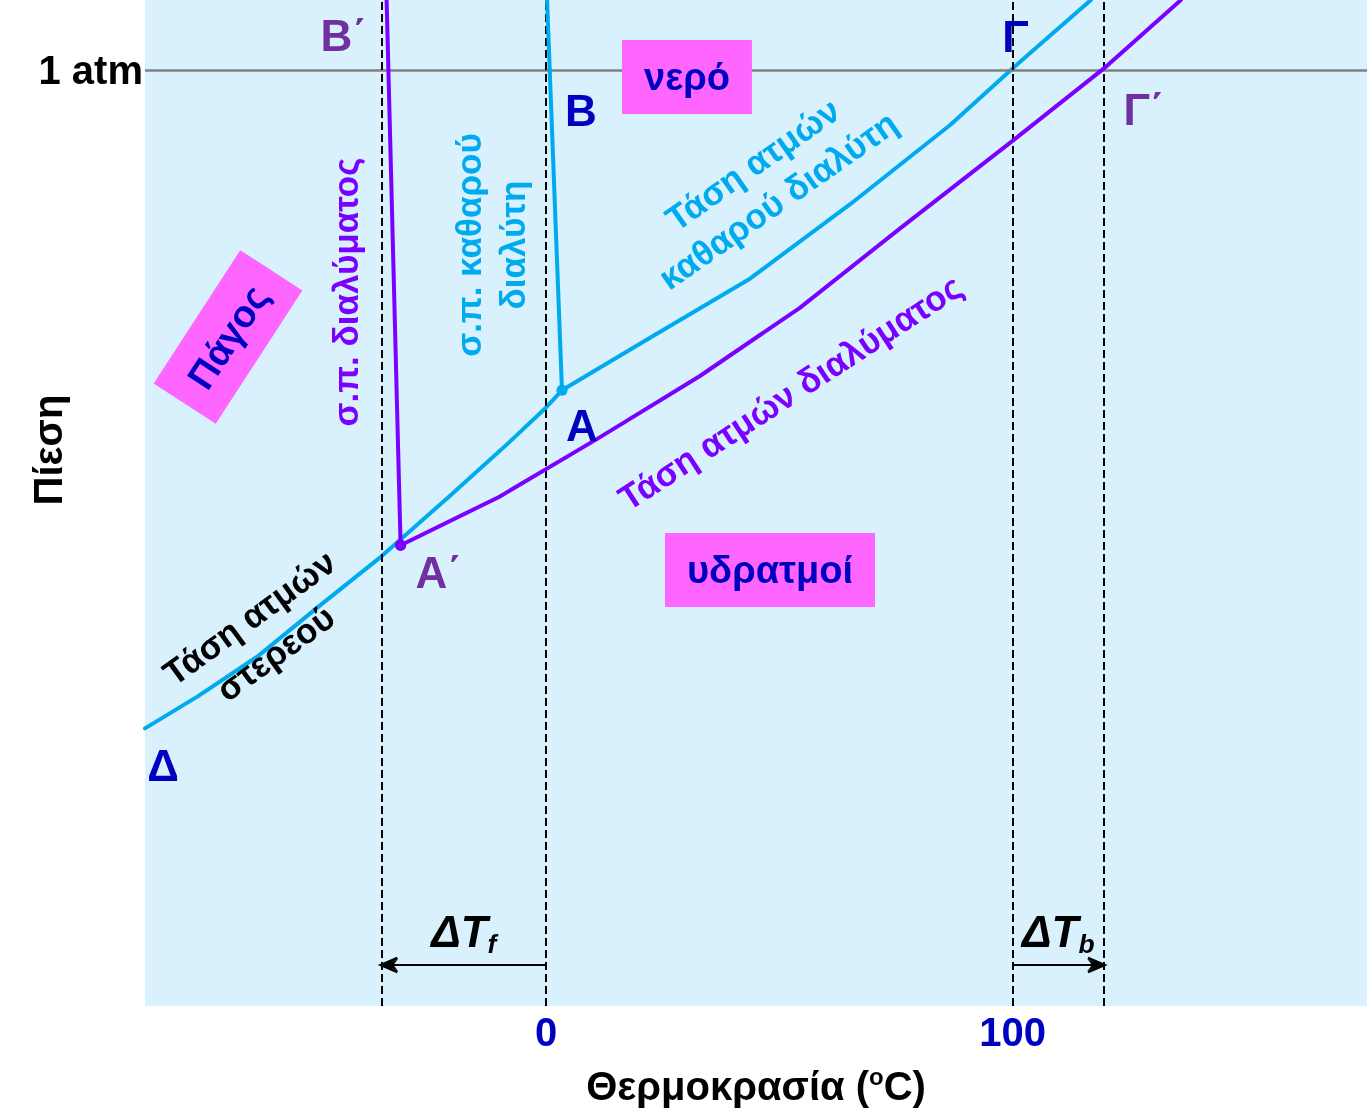 This screenshot has height=1111, width=1367. I want to click on annotation: Δ, so click(163, 765).